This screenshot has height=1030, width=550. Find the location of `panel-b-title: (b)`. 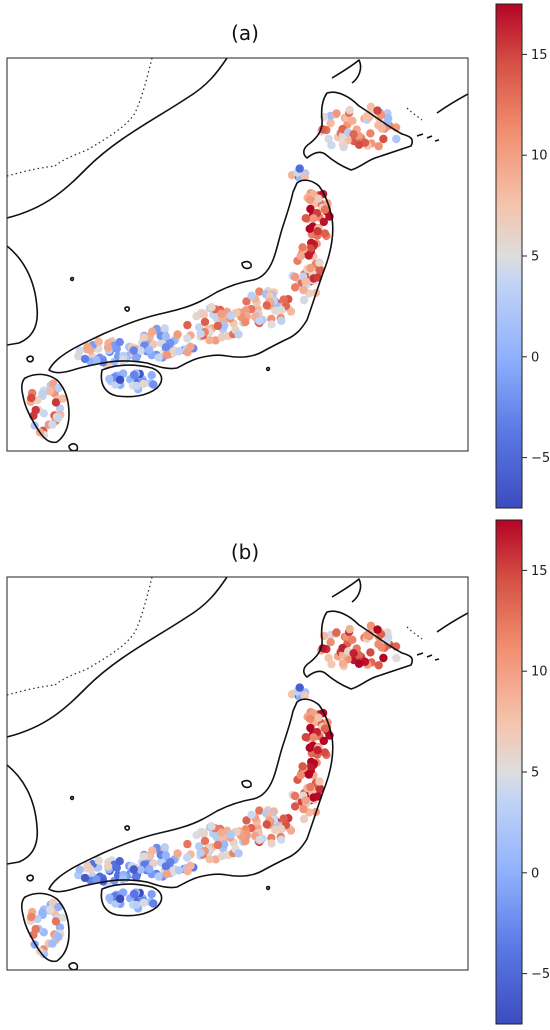

panel-b-title: (b) is located at coordinates (245, 552).